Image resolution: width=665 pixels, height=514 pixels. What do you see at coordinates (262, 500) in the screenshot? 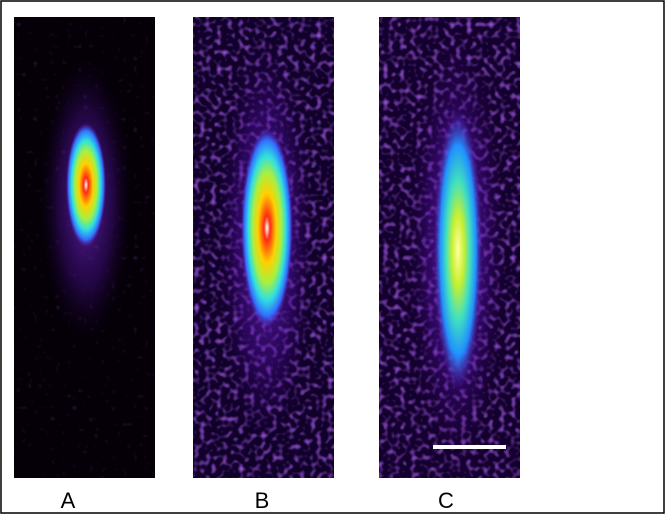
I see `panel-label: B` at bounding box center [262, 500].